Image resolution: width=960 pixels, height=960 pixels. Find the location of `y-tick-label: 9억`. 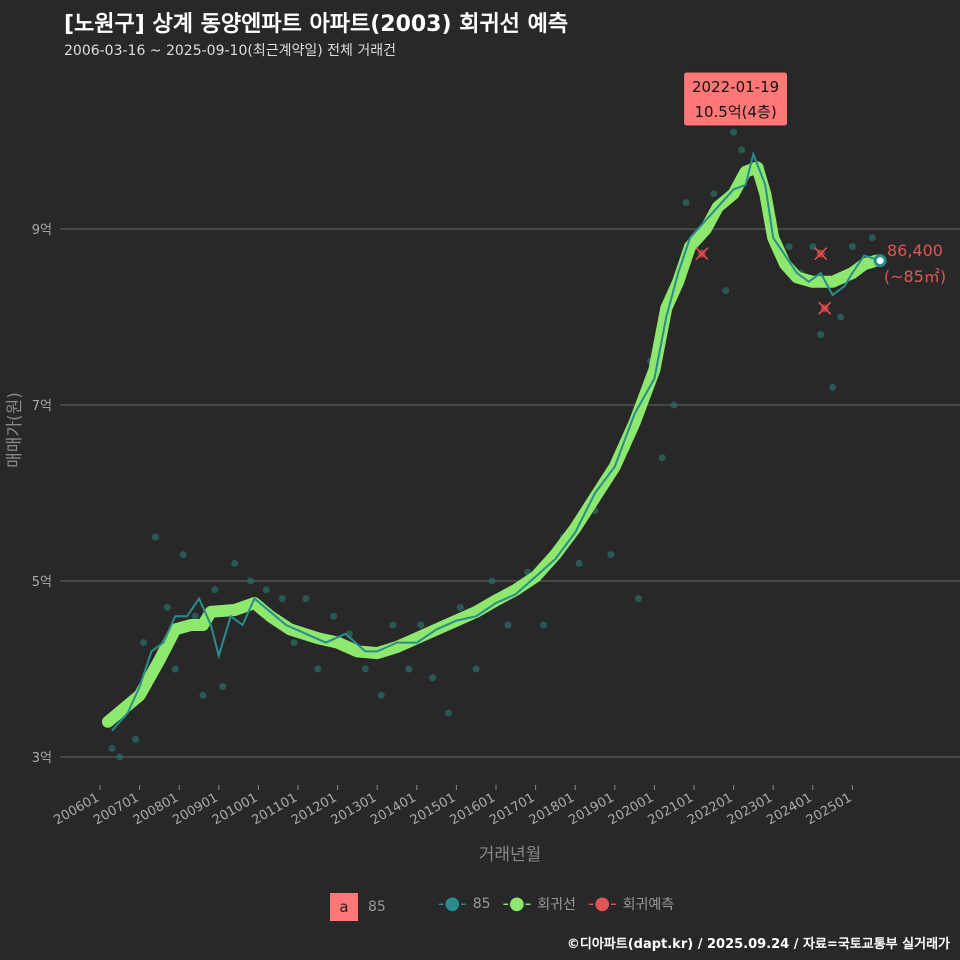

y-tick-label: 9억 is located at coordinates (42, 230).